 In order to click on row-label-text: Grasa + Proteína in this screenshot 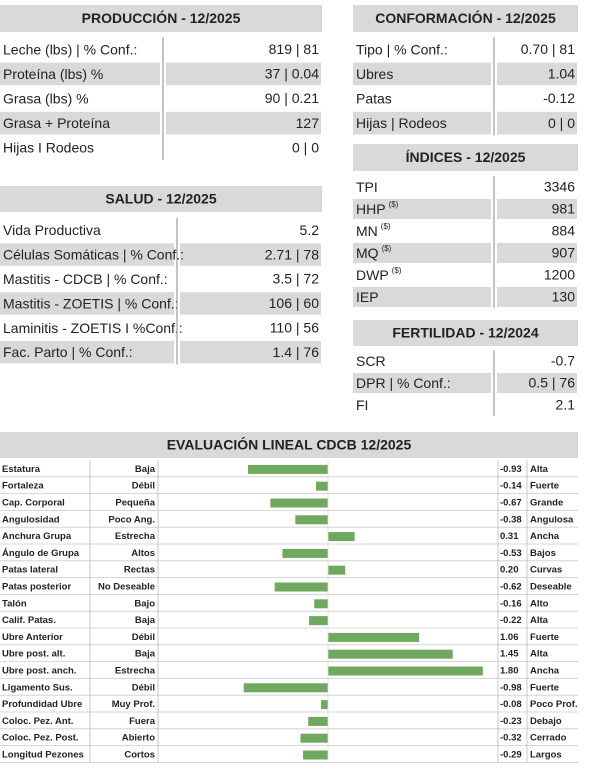, I will do `click(56, 123)`.